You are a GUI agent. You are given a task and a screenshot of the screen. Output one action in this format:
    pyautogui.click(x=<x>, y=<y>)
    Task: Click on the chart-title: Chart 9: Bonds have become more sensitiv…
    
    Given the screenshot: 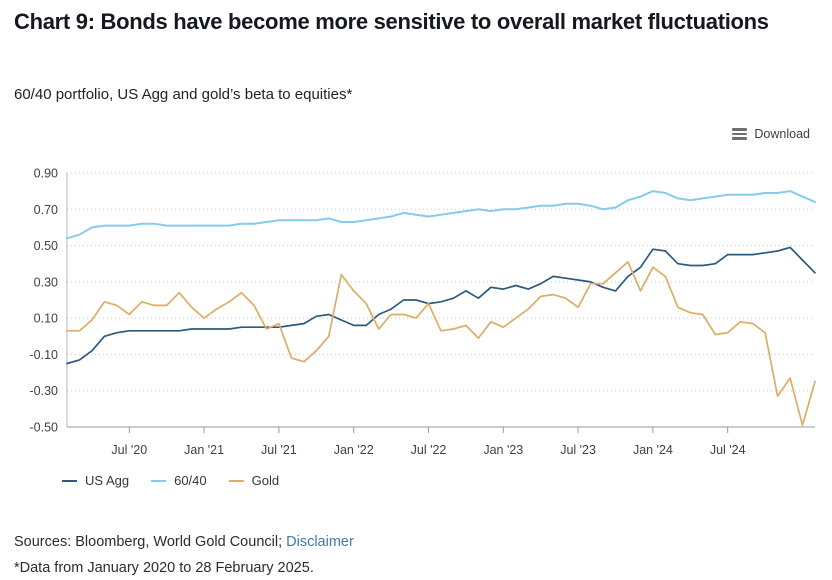 What is the action you would take?
    pyautogui.click(x=391, y=21)
    